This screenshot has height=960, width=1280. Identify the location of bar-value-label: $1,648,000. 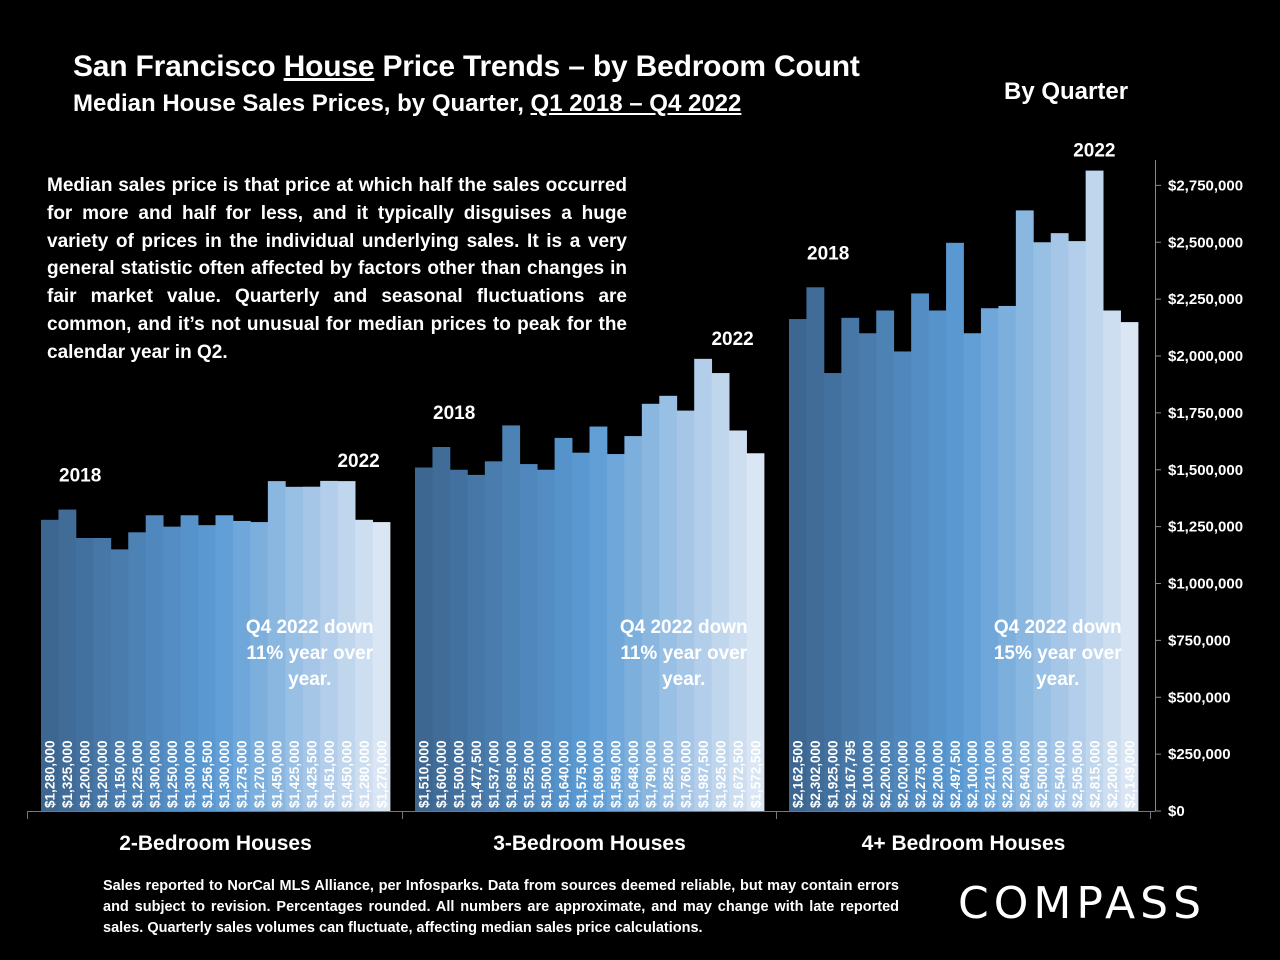
(633, 774).